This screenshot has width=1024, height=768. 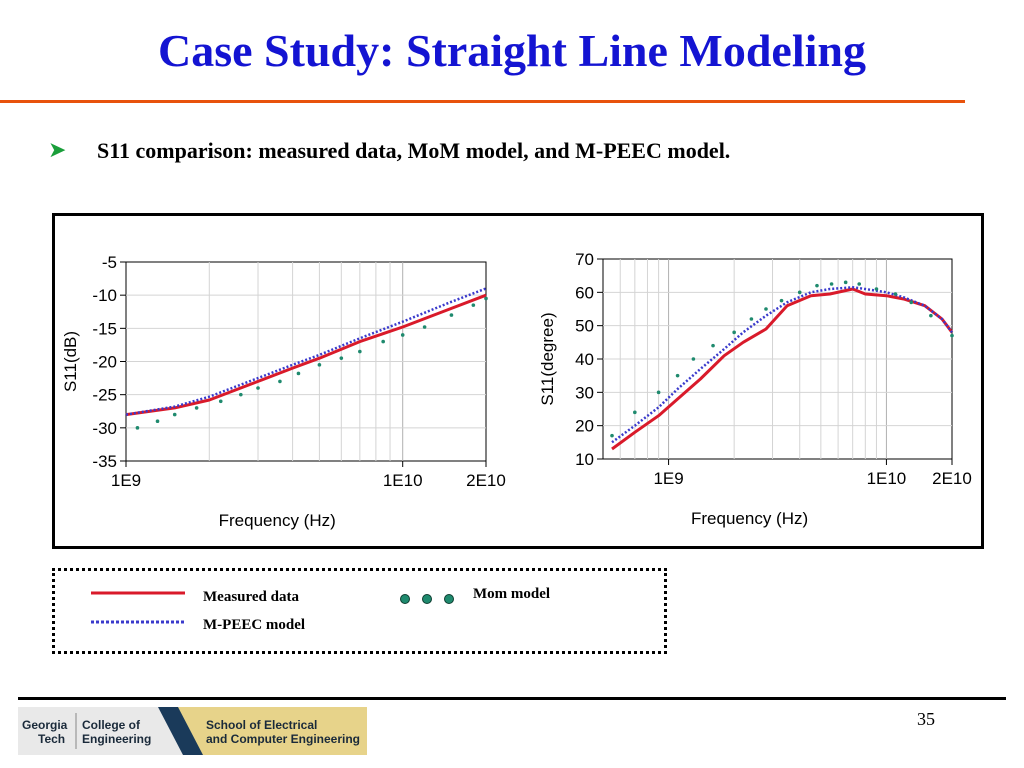 What do you see at coordinates (104, 362) in the screenshot?
I see `y-tick-label: -20` at bounding box center [104, 362].